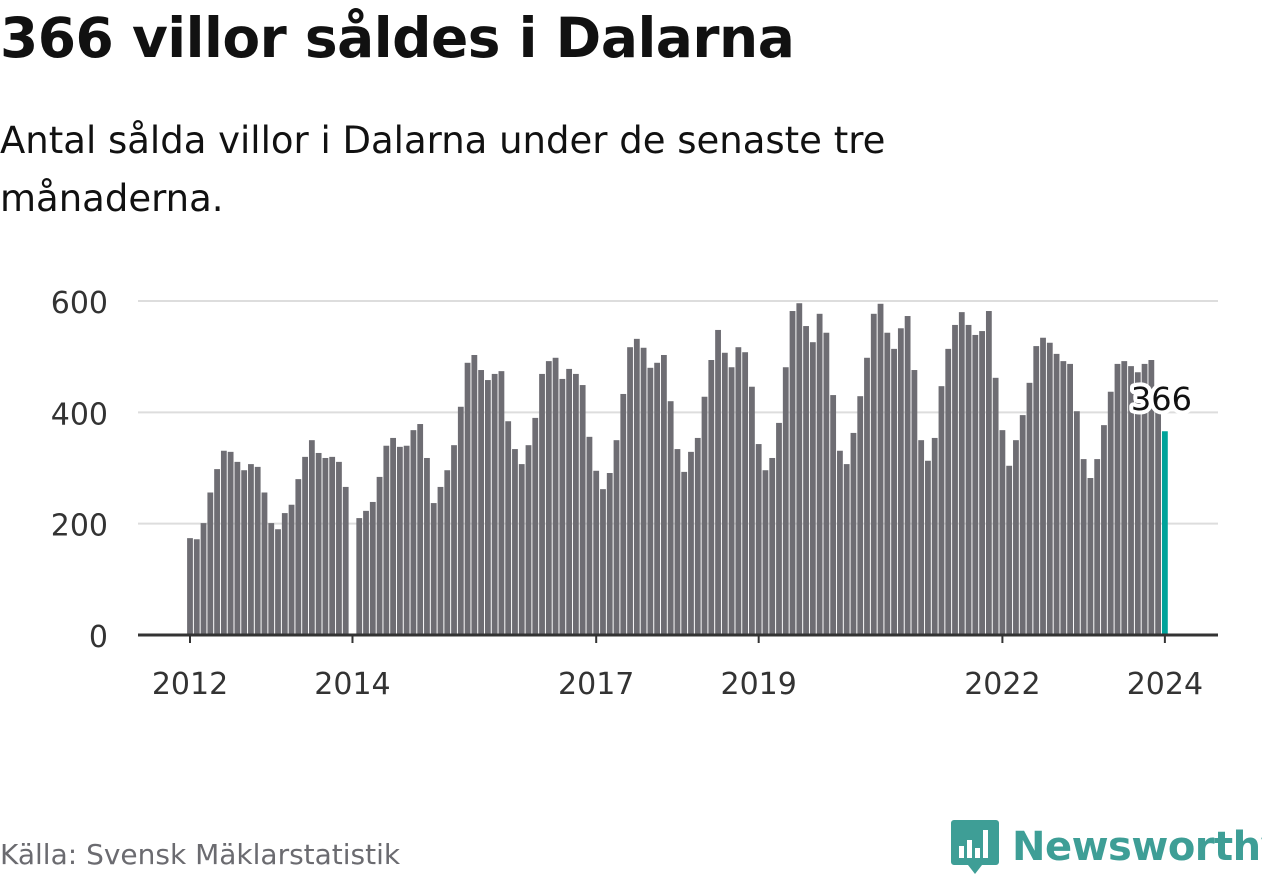 Image resolution: width=1262 pixels, height=879 pixels. I want to click on newsworthy-logo-icon, so click(975, 847).